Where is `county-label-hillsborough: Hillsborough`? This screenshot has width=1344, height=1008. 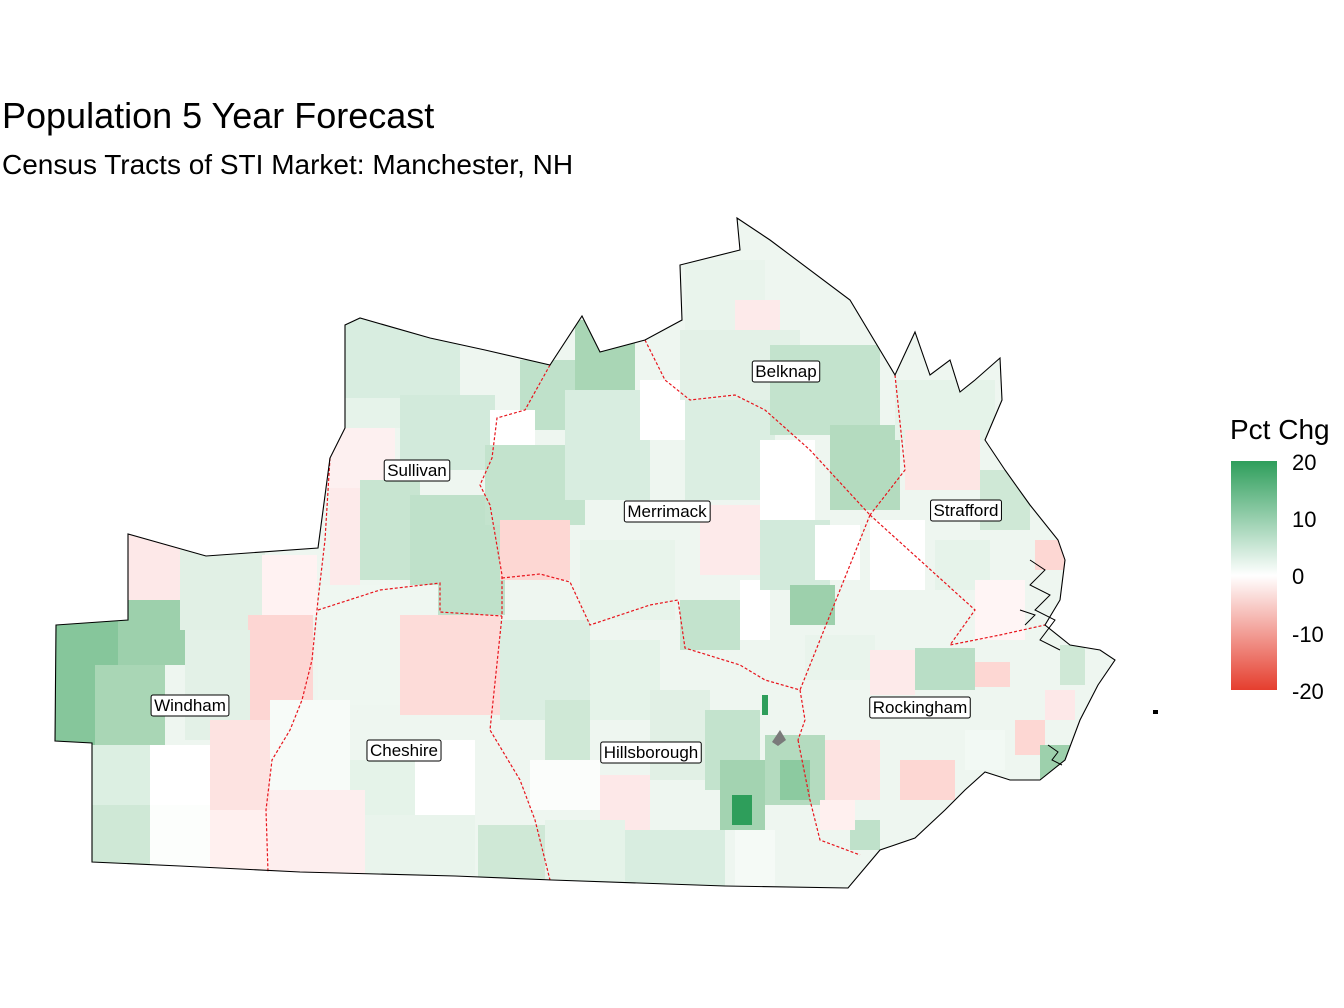 county-label-hillsborough: Hillsborough is located at coordinates (651, 752).